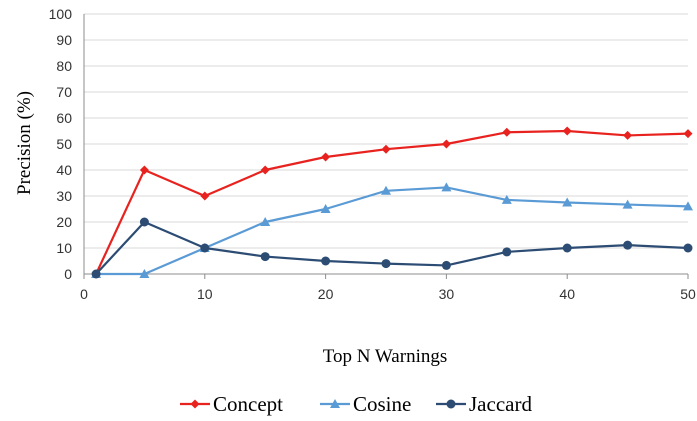 Image resolution: width=697 pixels, height=421 pixels. I want to click on y-tick-label: 40, so click(64, 170).